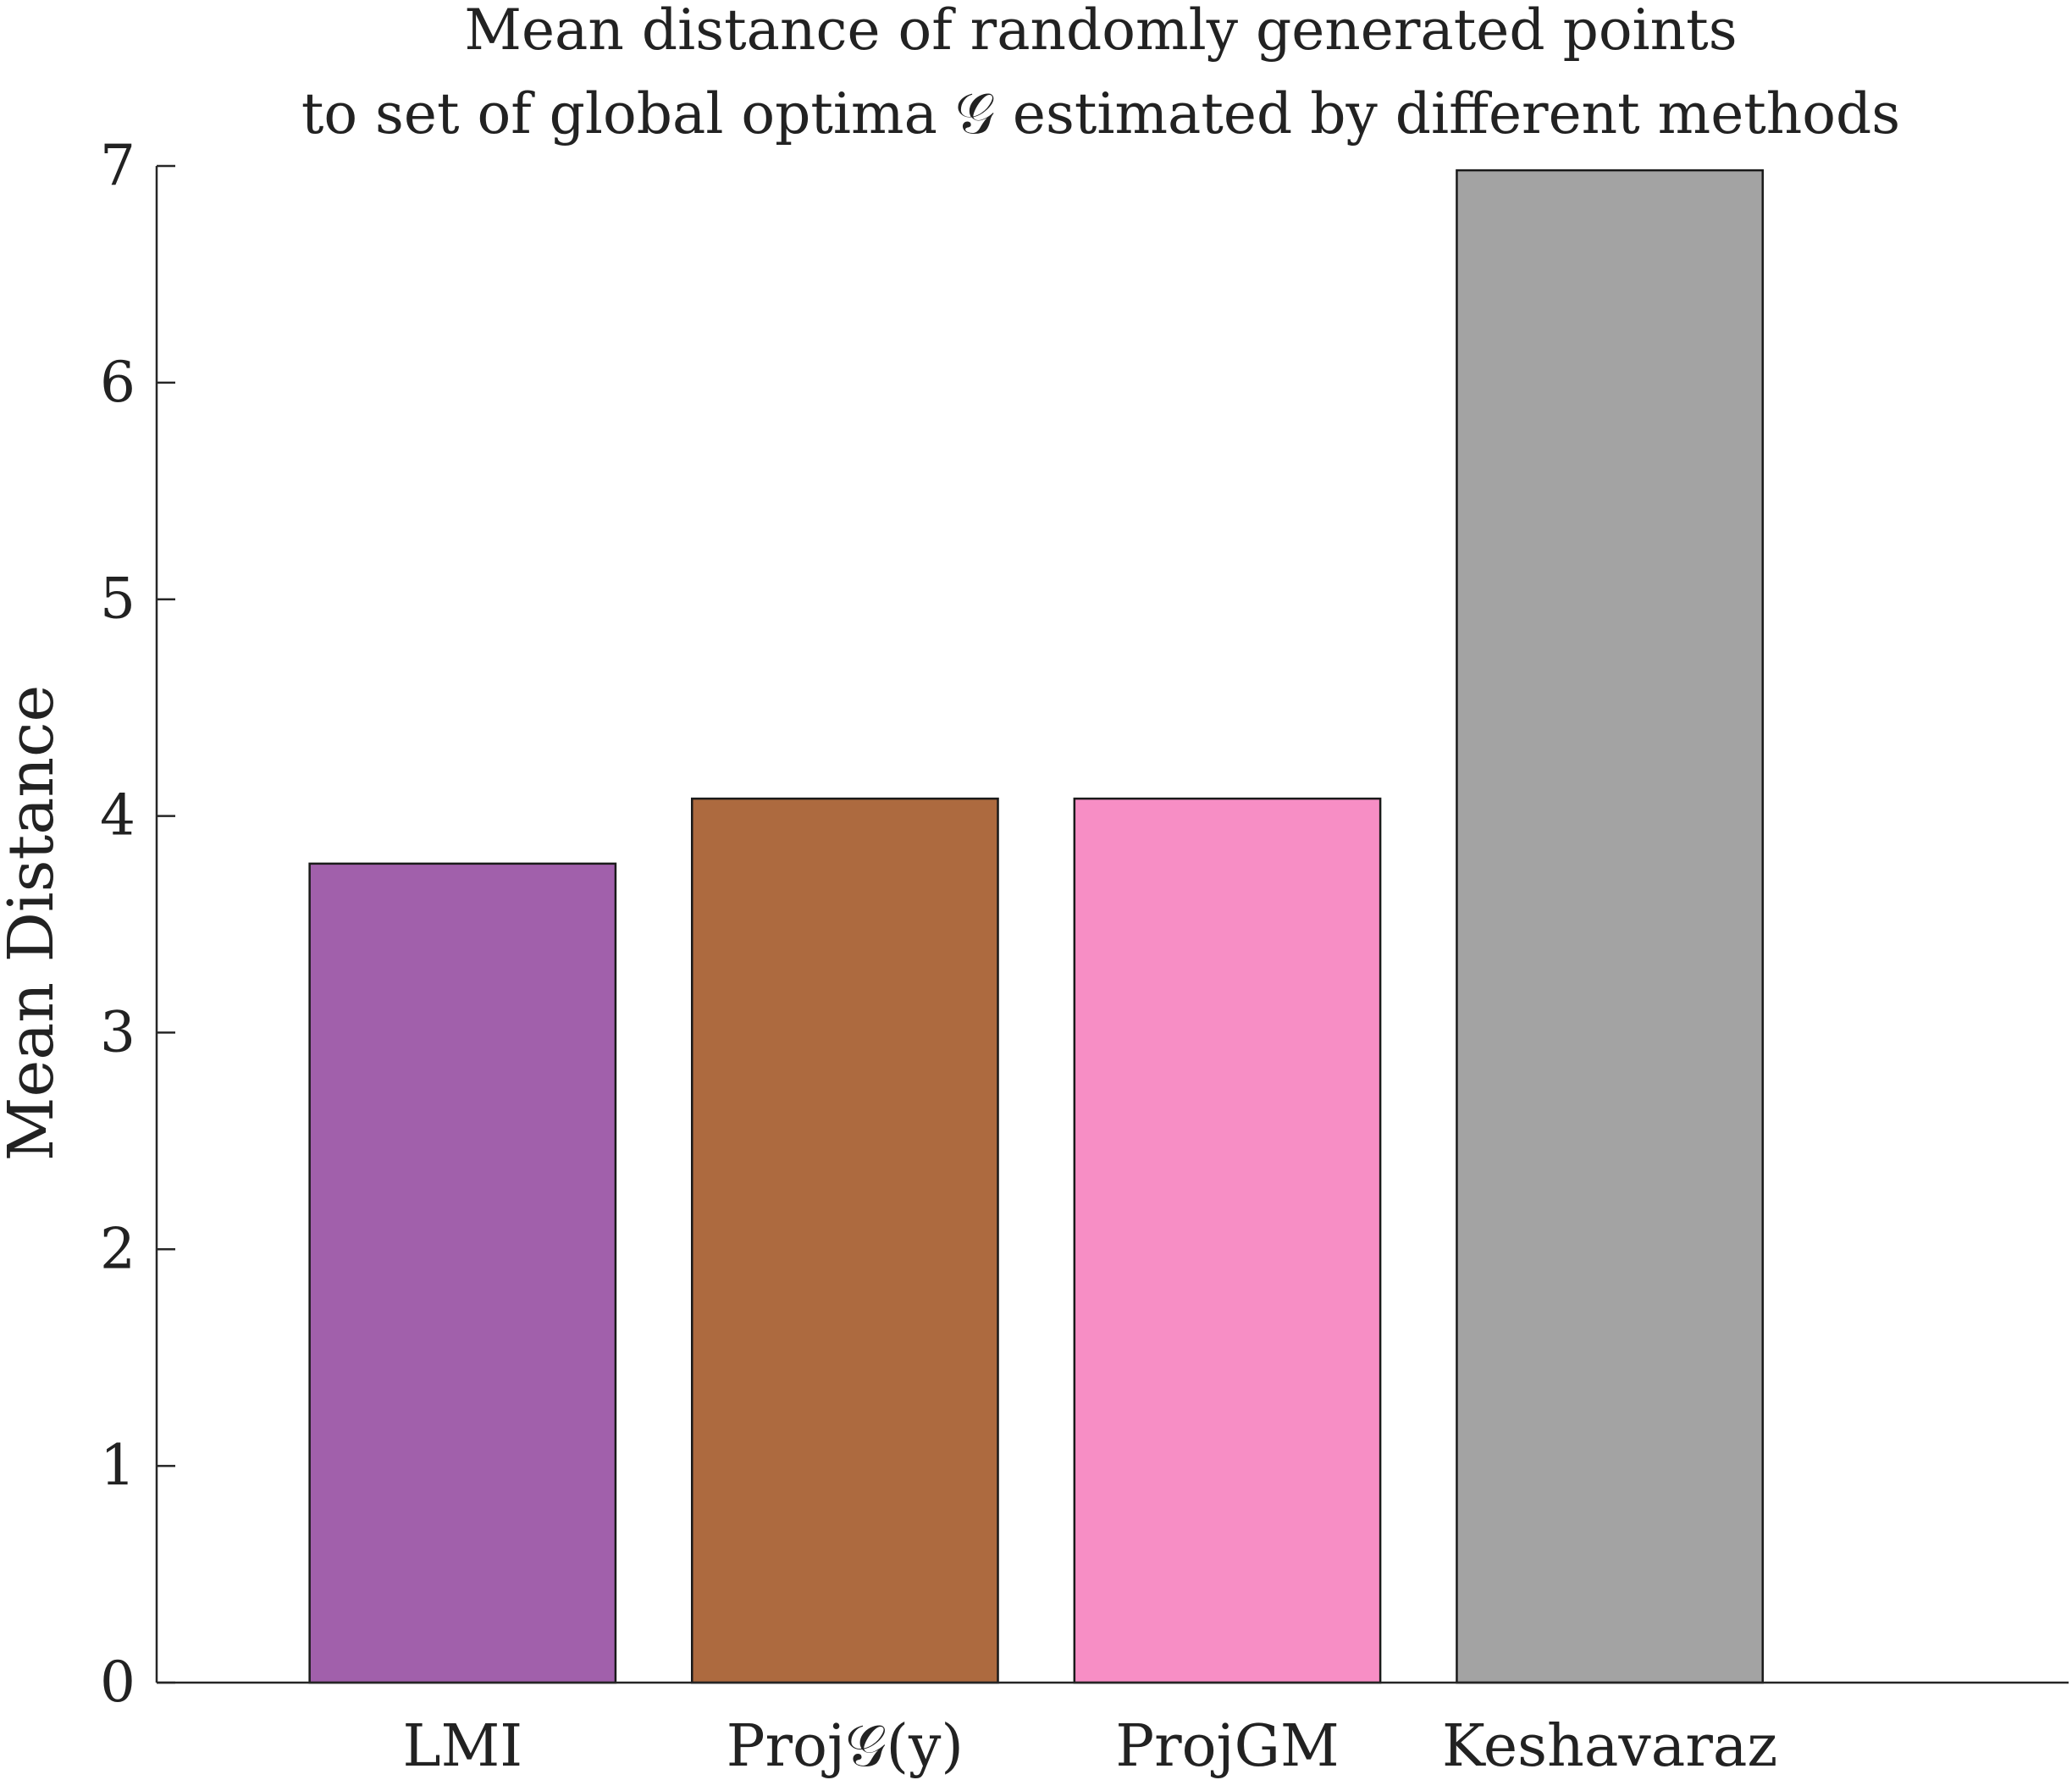  Describe the element at coordinates (137, 924) in the screenshot. I see `y-ticks-layer: 0 1 2 3 4 5 6 7` at that location.